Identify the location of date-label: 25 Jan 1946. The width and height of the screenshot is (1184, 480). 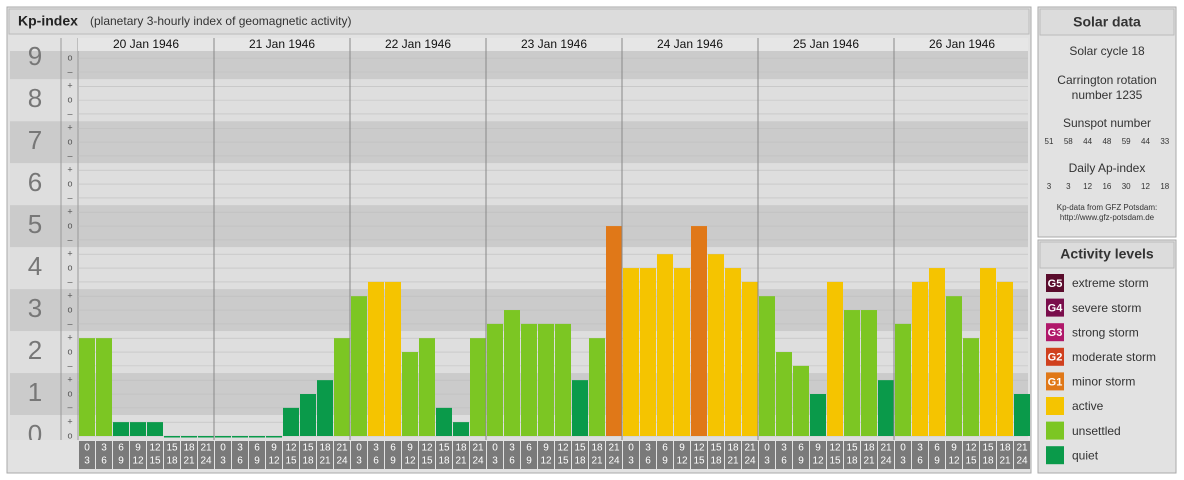
(826, 44).